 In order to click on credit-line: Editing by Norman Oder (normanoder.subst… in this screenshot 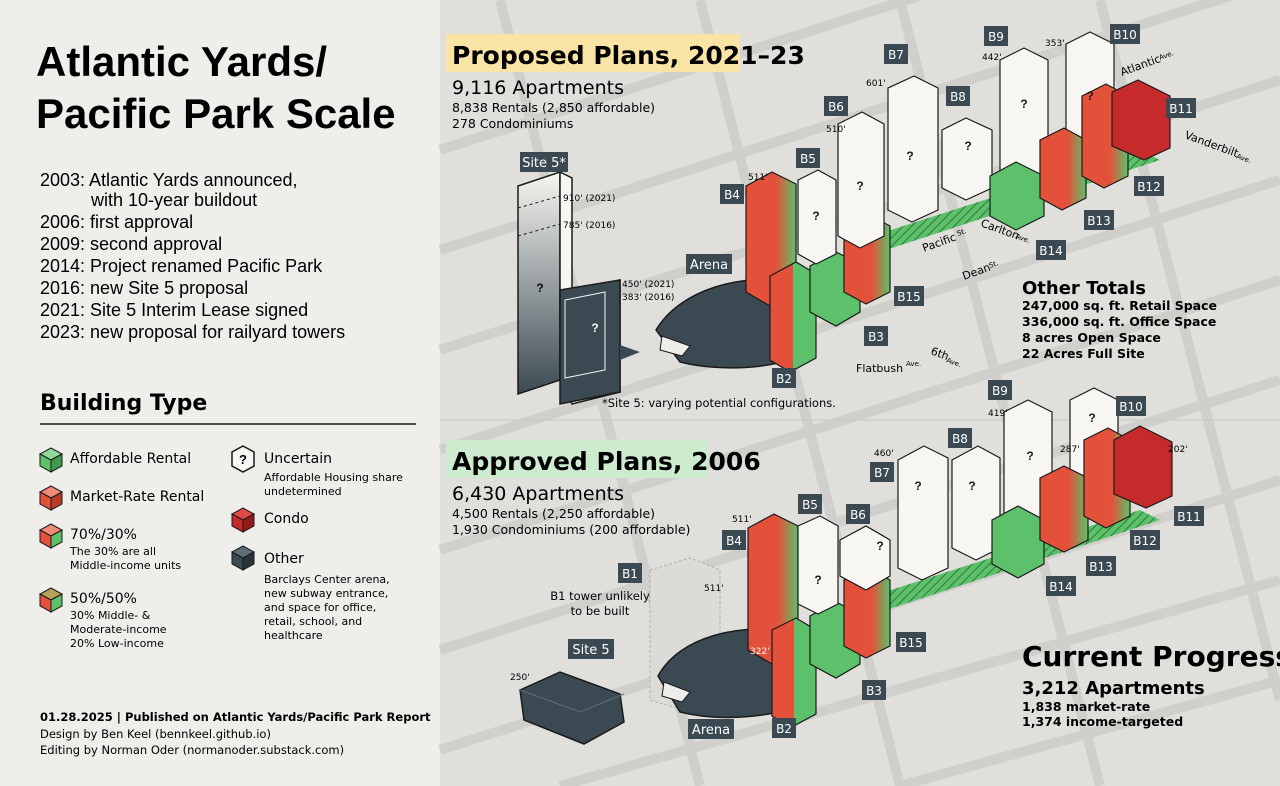, I will do `click(192, 750)`.